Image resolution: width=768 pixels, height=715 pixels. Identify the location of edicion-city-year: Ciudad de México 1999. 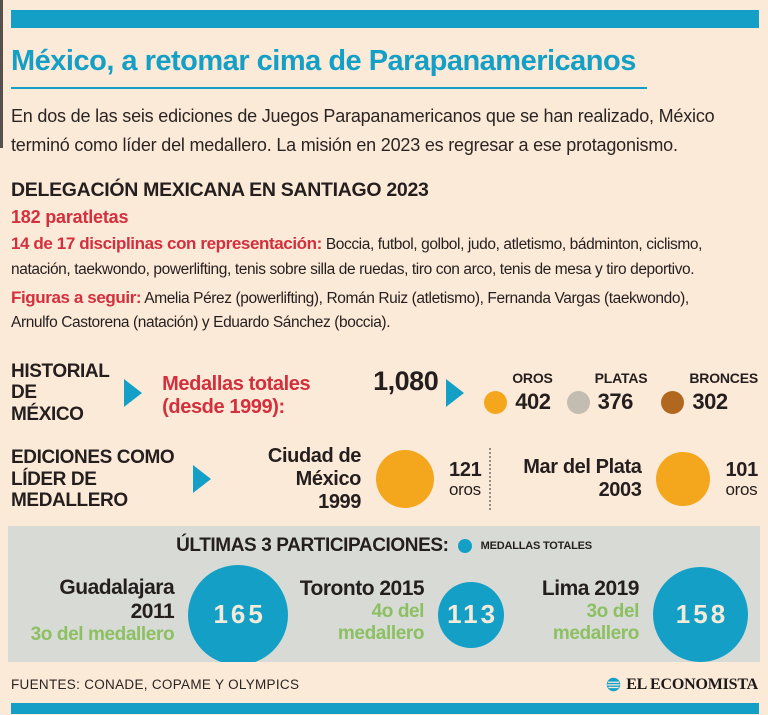
(294, 479).